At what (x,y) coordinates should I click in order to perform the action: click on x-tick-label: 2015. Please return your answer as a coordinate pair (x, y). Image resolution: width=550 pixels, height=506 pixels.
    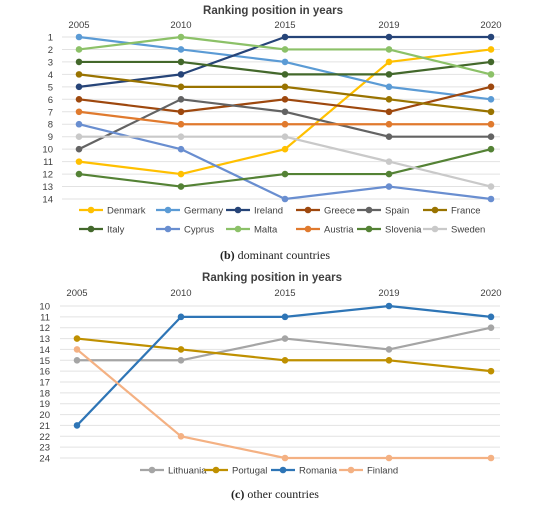
    Looking at the image, I should click on (284, 293).